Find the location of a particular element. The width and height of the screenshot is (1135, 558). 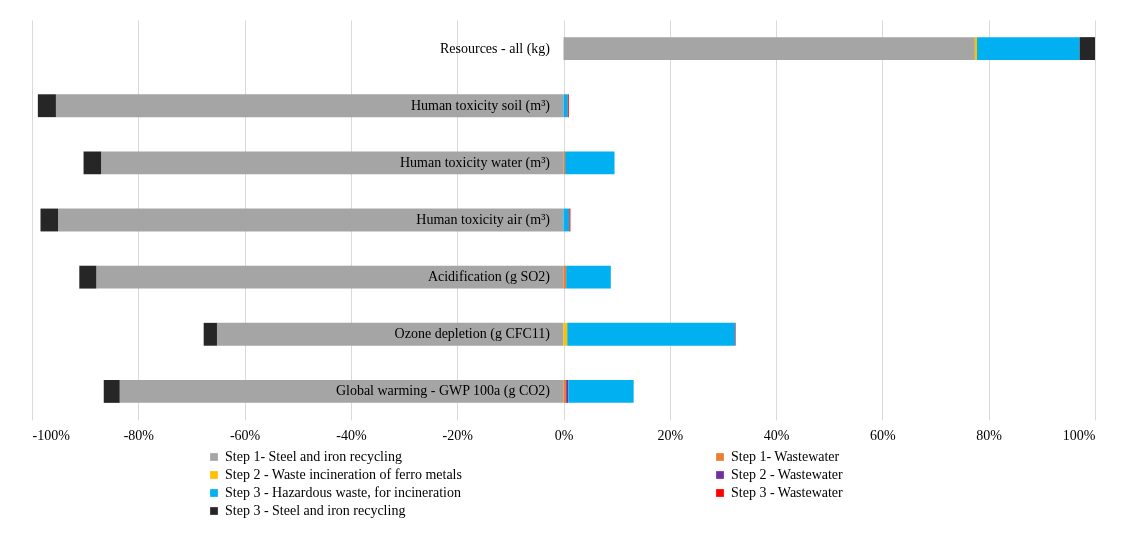

legend-label: Step 1- Steel and iron recycling is located at coordinates (313, 456).